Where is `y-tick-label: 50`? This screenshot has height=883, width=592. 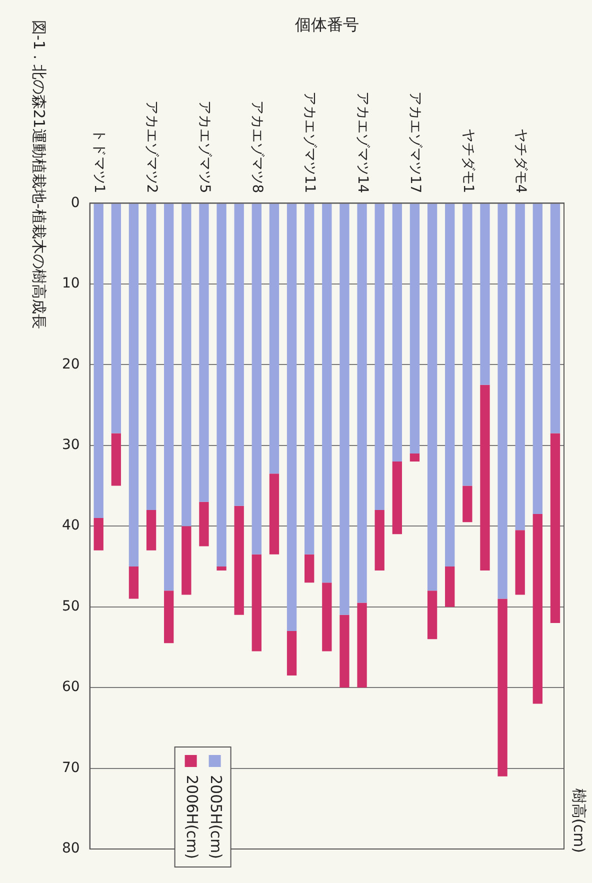 y-tick-label: 50 is located at coordinates (71, 606).